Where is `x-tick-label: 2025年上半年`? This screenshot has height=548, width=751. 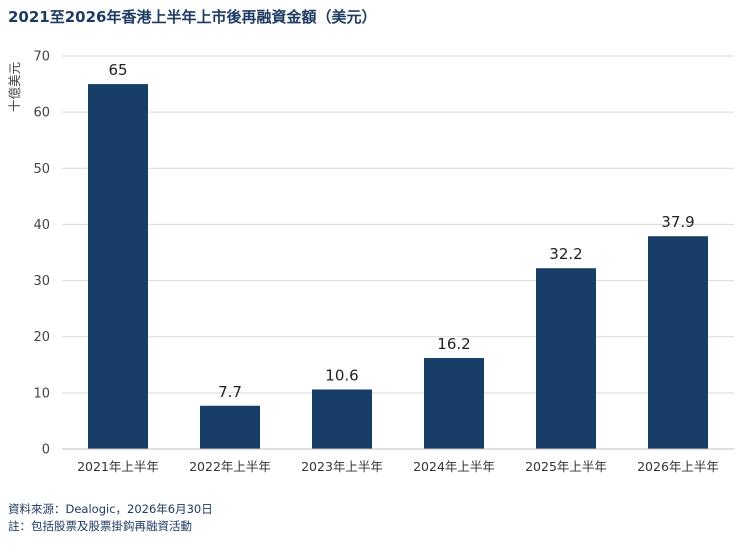
x-tick-label: 2025年上半年 is located at coordinates (566, 466).